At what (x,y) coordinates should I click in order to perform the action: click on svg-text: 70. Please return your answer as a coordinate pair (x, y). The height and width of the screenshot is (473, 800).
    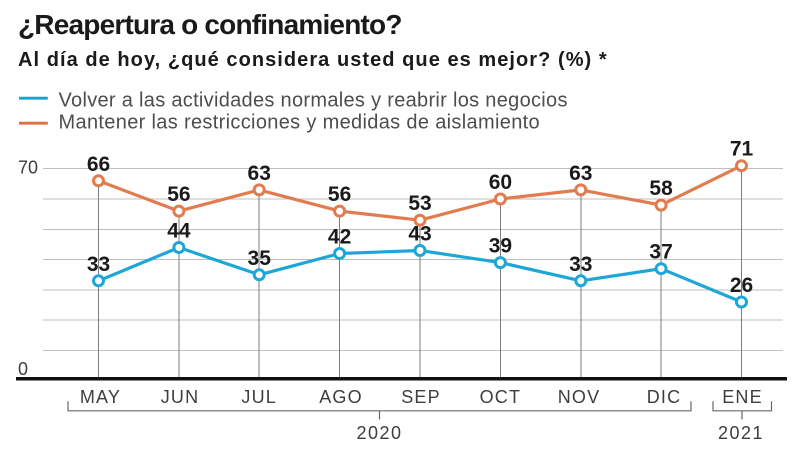
    Looking at the image, I should click on (28, 168).